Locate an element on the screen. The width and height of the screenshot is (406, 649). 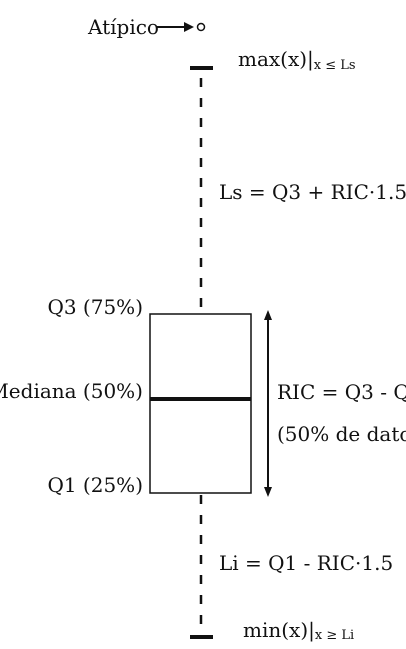
max-label-main: max(x)| is located at coordinates (276, 59).